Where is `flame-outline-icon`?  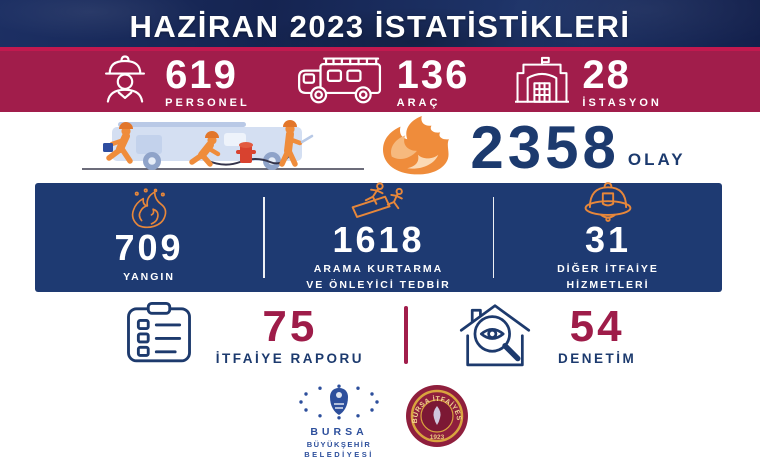 flame-outline-icon is located at coordinates (149, 208).